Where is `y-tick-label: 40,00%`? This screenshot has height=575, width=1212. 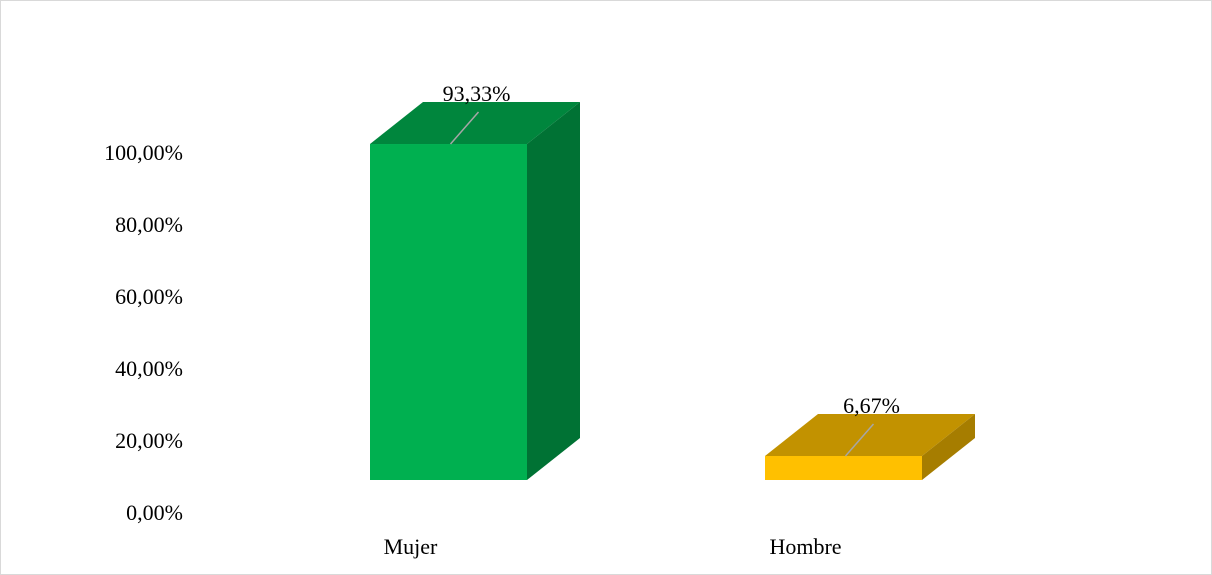 y-tick-label: 40,00% is located at coordinates (149, 368).